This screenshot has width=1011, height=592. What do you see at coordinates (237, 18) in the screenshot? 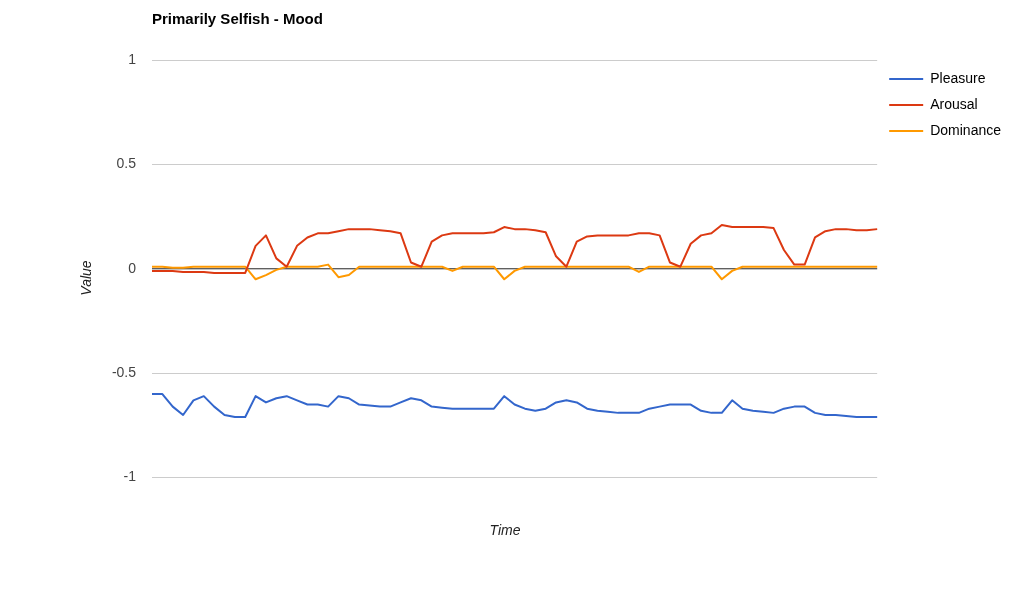
I see `chart-title: Primarily Selfish - Mood` at bounding box center [237, 18].